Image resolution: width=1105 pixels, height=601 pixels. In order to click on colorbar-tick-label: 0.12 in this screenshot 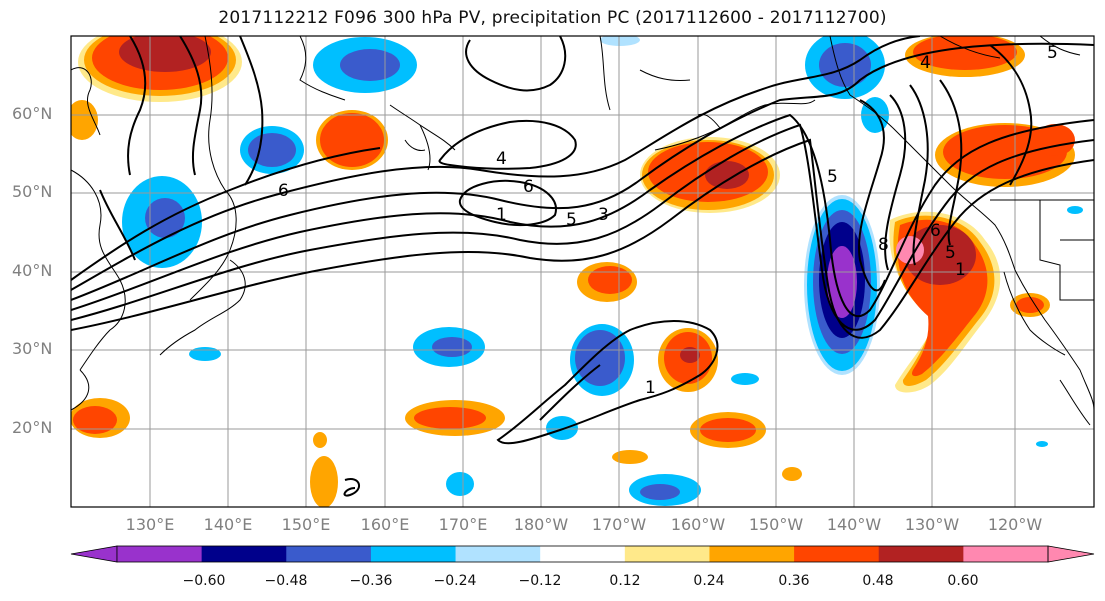, I will do `click(625, 581)`.